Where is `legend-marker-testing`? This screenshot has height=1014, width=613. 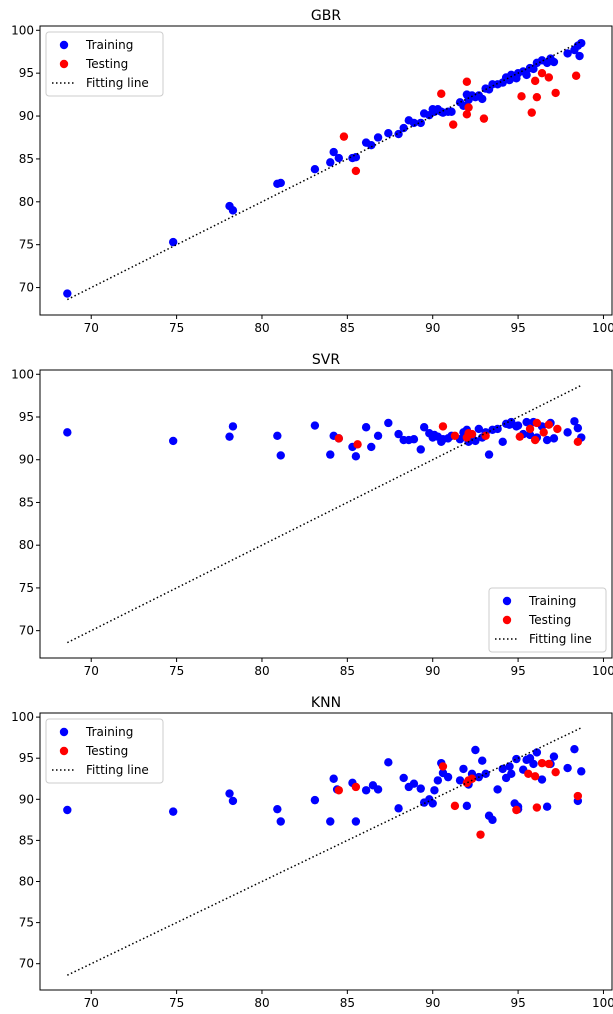
legend-marker-testing is located at coordinates (507, 620).